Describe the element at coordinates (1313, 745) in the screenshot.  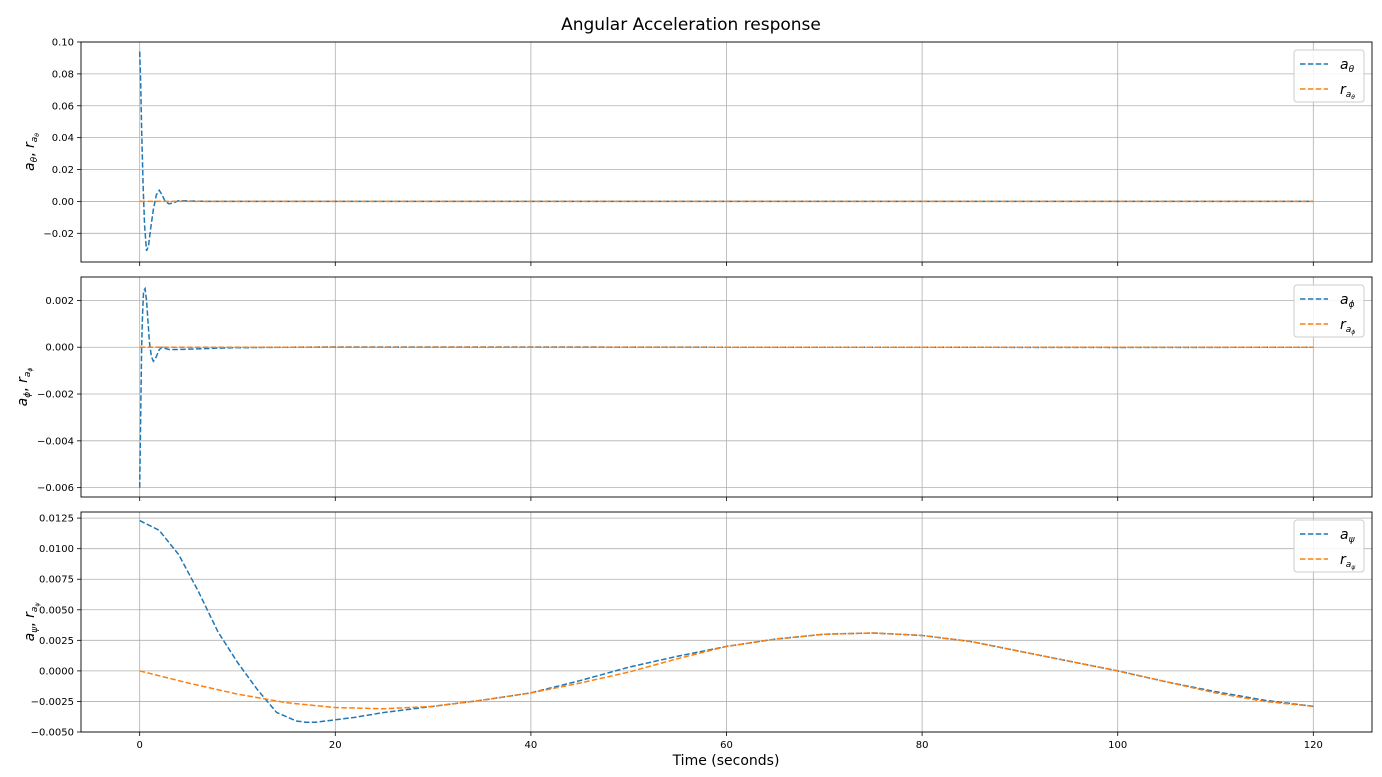
I see `x-tick-label: 120` at that location.